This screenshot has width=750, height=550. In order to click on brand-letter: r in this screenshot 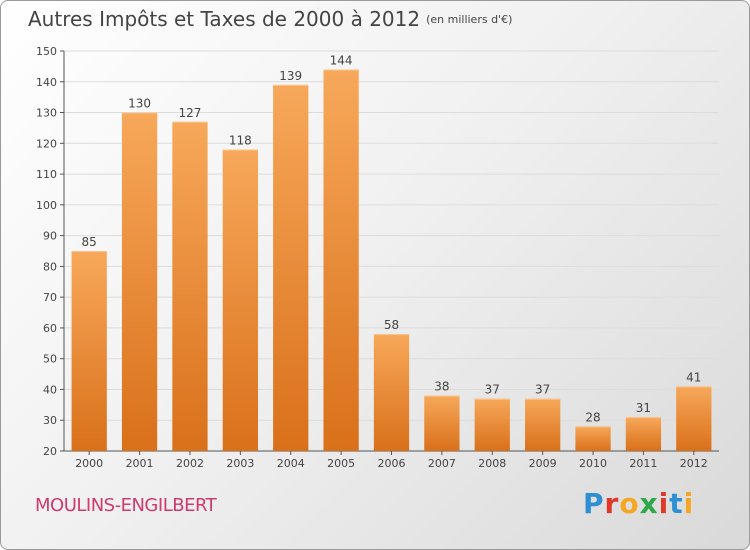, I will do `click(612, 503)`.